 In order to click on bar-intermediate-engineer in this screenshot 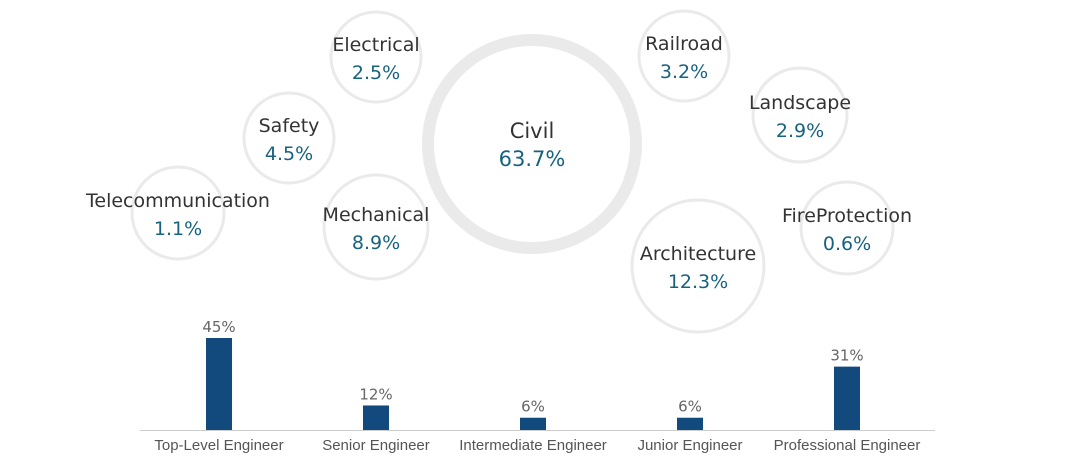, I will do `click(533, 423)`.